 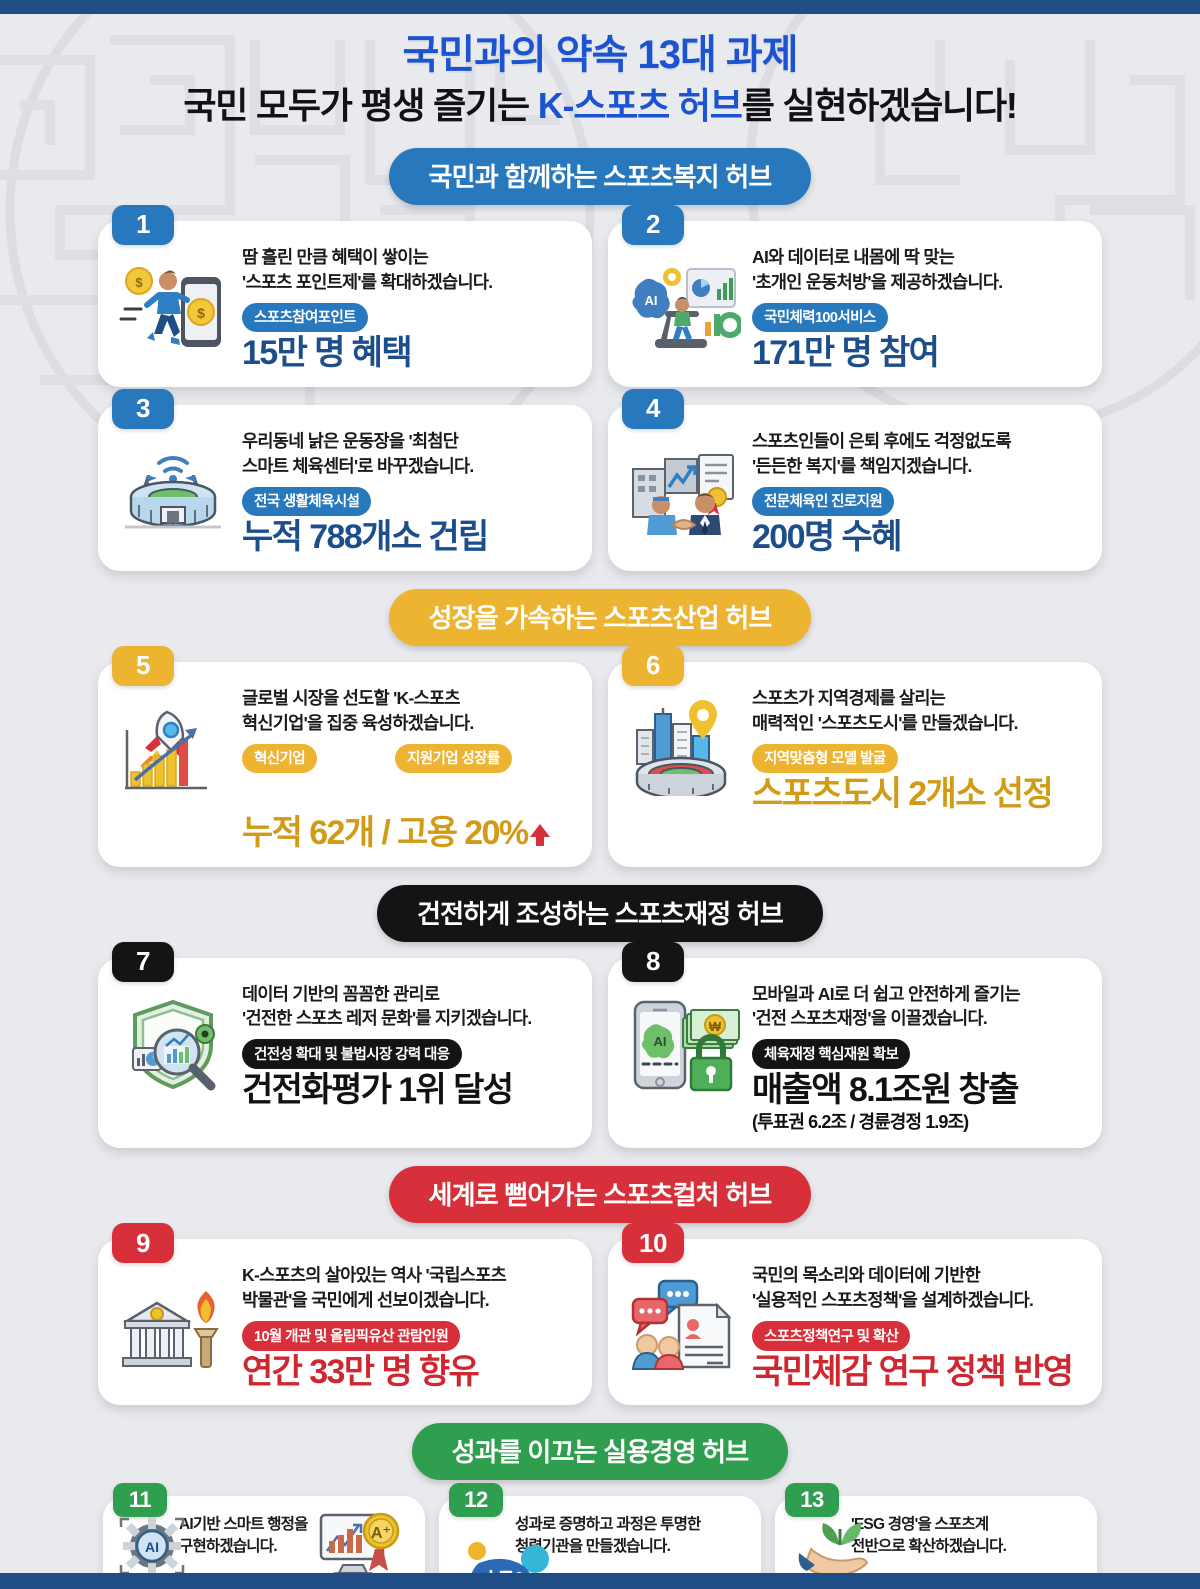 I want to click on card-grid-culture: 9, so click(x=600, y=1314).